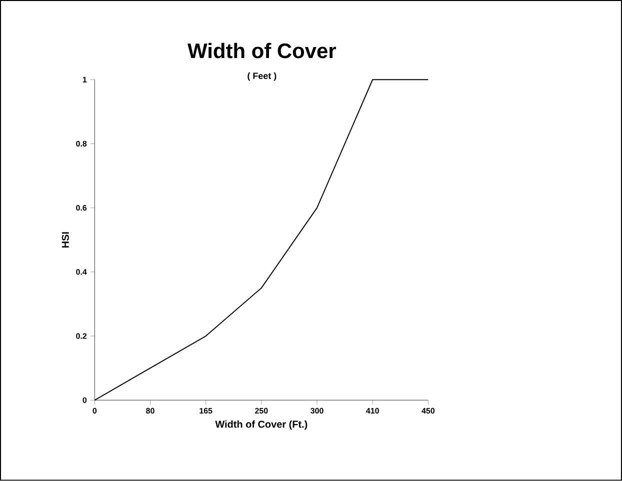 The height and width of the screenshot is (481, 622). I want to click on y-axis-title: HSI, so click(65, 240).